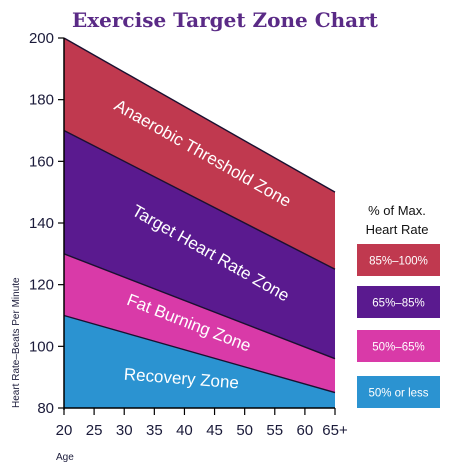  What do you see at coordinates (41, 285) in the screenshot?
I see `y-tick-label: 120` at bounding box center [41, 285].